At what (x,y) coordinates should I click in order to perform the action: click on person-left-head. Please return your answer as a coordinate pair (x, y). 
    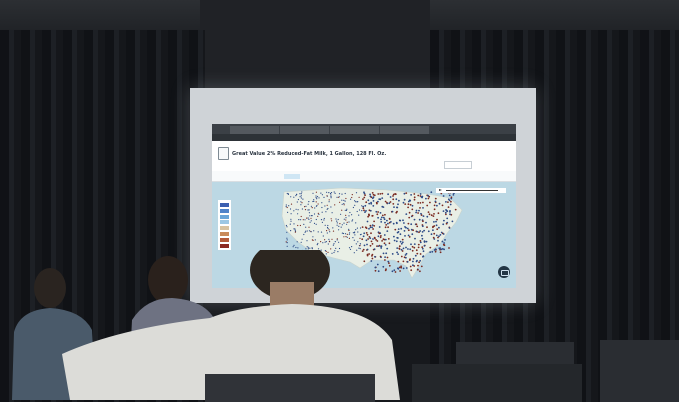
    Looking at the image, I should click on (50, 288).